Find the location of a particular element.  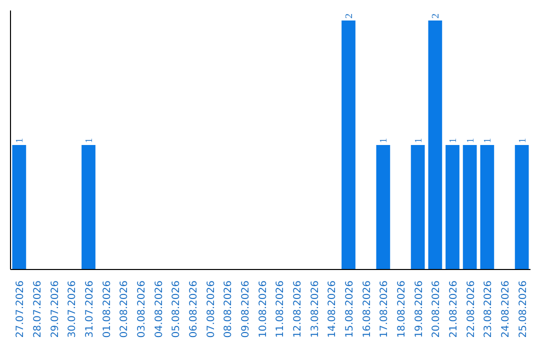

x-tick-label: 01.08.2026 is located at coordinates (107, 309).